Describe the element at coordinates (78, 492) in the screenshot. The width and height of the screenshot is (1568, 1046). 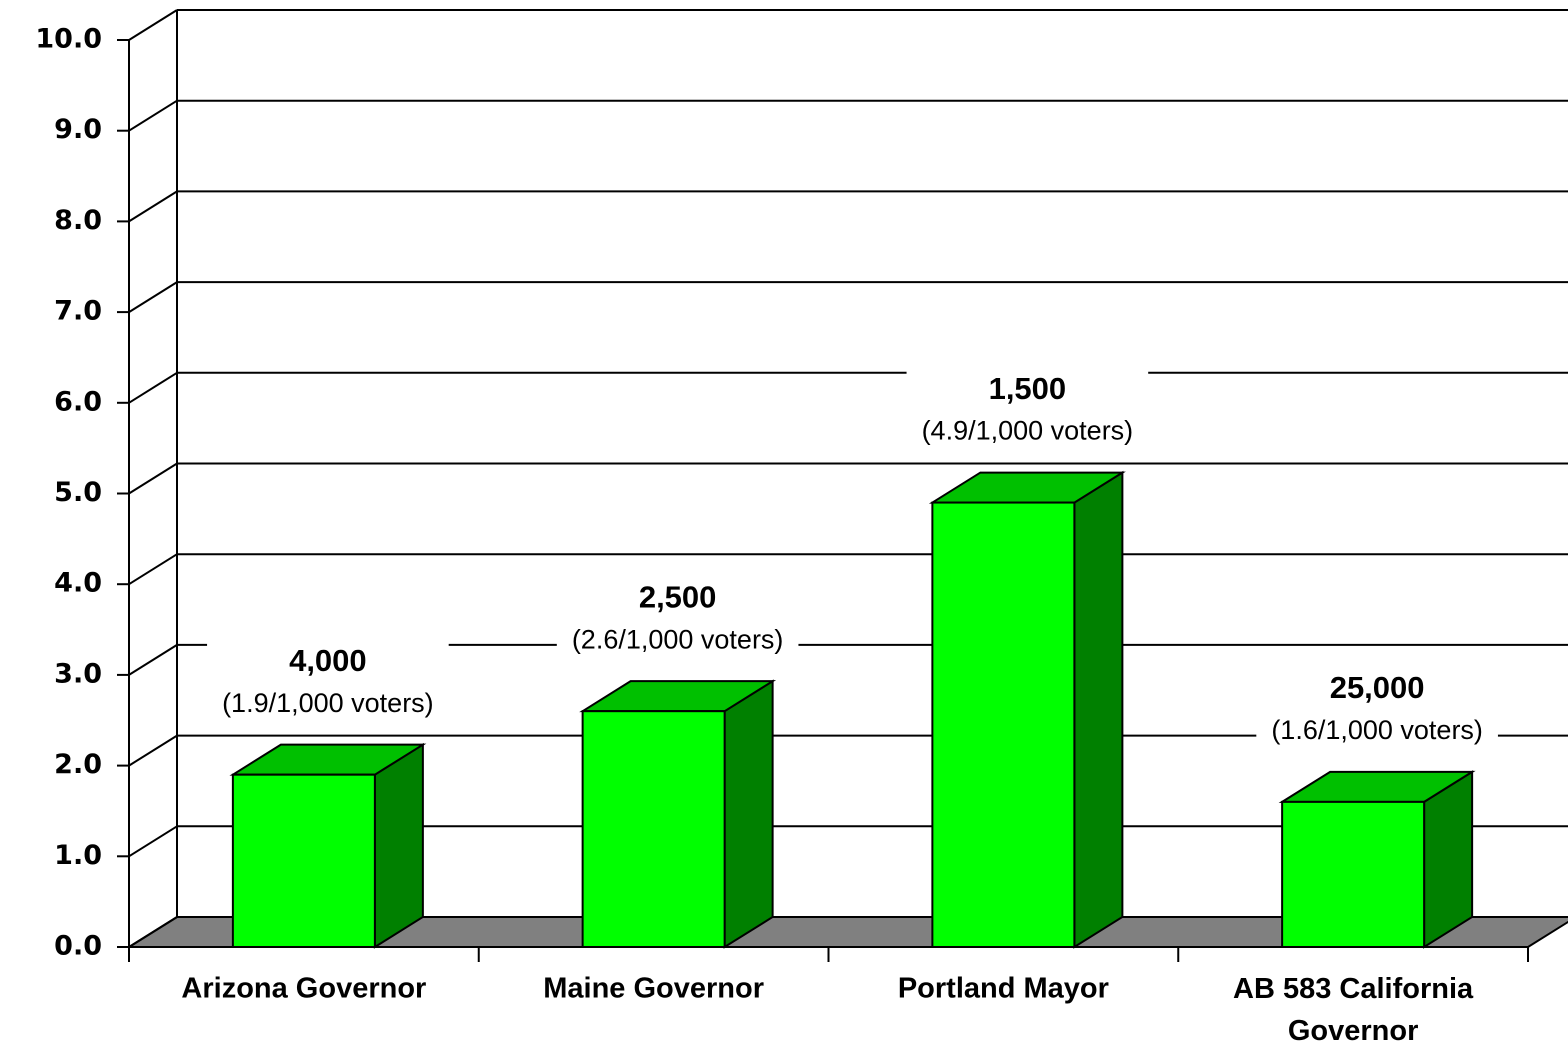
I see `y-tick-label: 5.0` at that location.